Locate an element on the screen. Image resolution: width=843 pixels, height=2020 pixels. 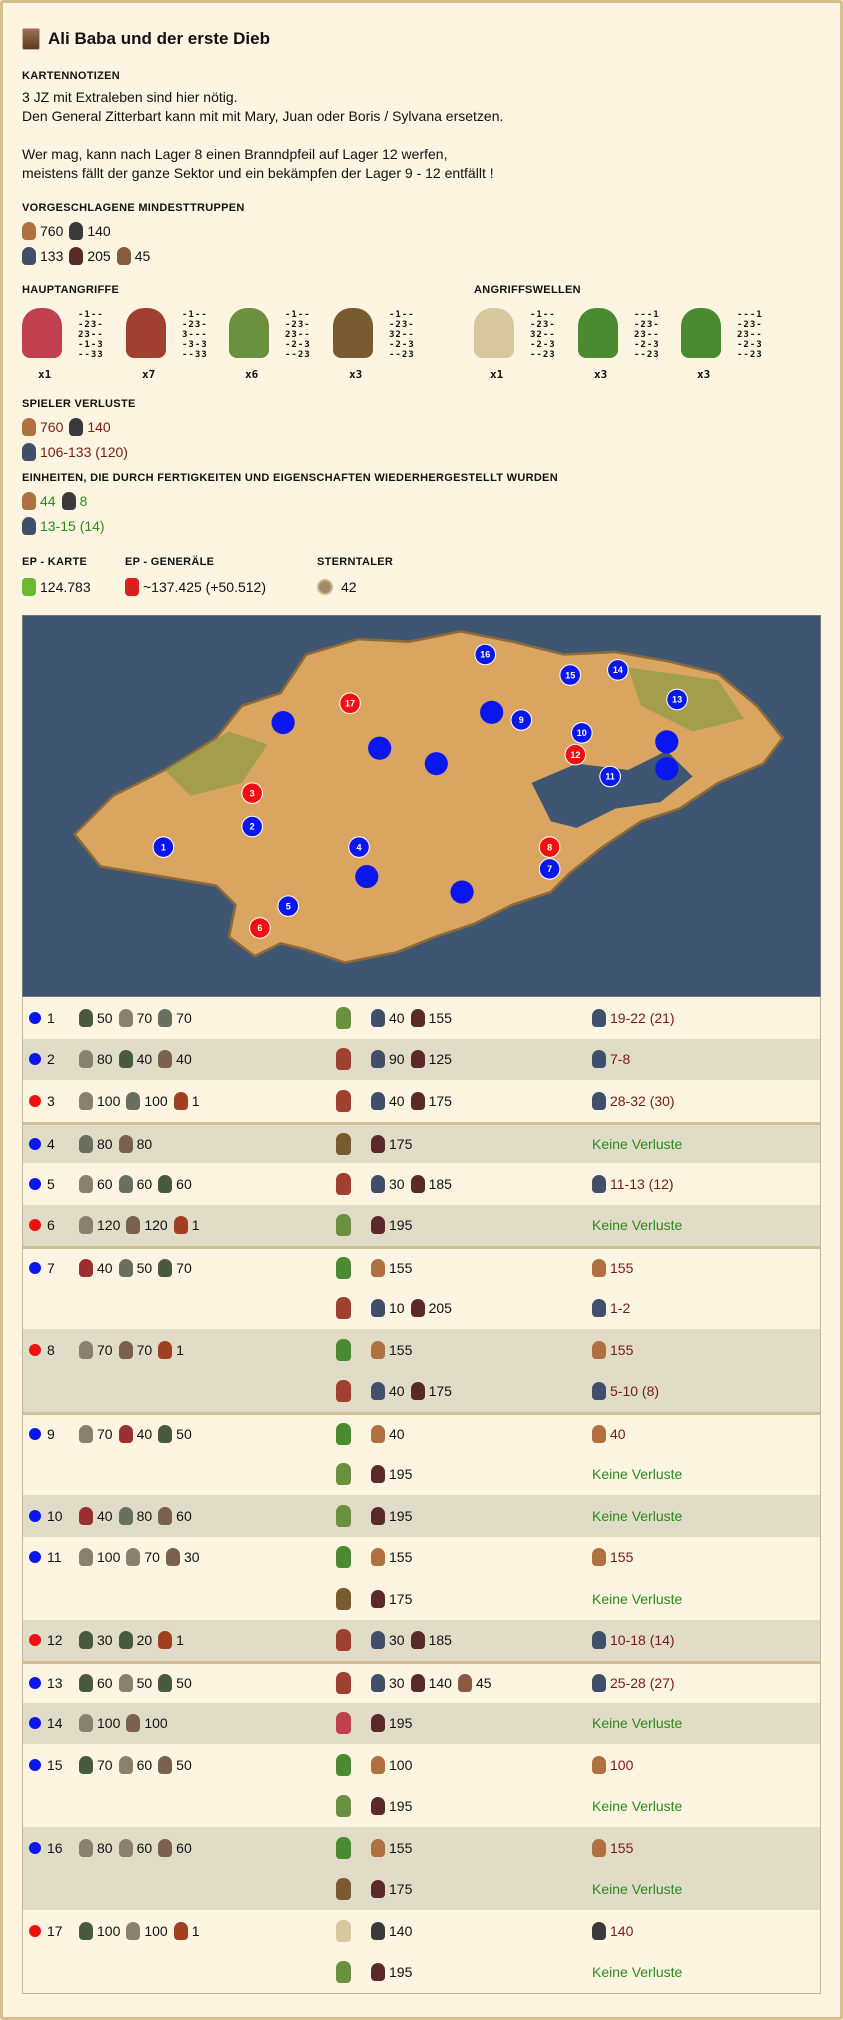
camp-row: 16 80 60 60 155 155 is located at coordinates (421, 1848).